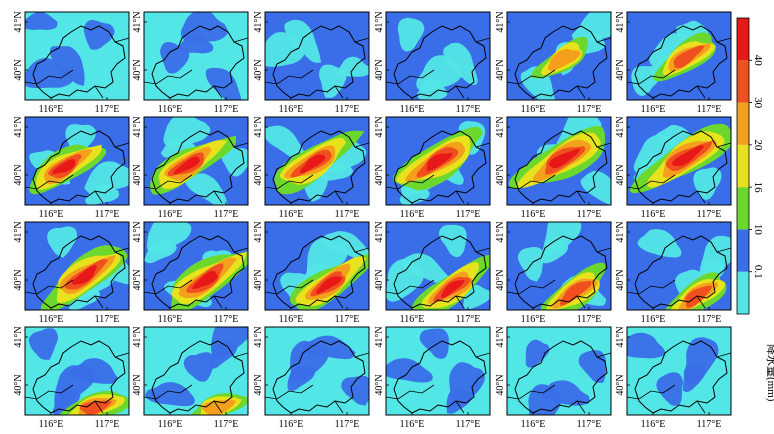  What do you see at coordinates (755, 209) in the screenshot?
I see `colorbar: 0.1 10 16 20 30 40 降水量(mm)` at bounding box center [755, 209].